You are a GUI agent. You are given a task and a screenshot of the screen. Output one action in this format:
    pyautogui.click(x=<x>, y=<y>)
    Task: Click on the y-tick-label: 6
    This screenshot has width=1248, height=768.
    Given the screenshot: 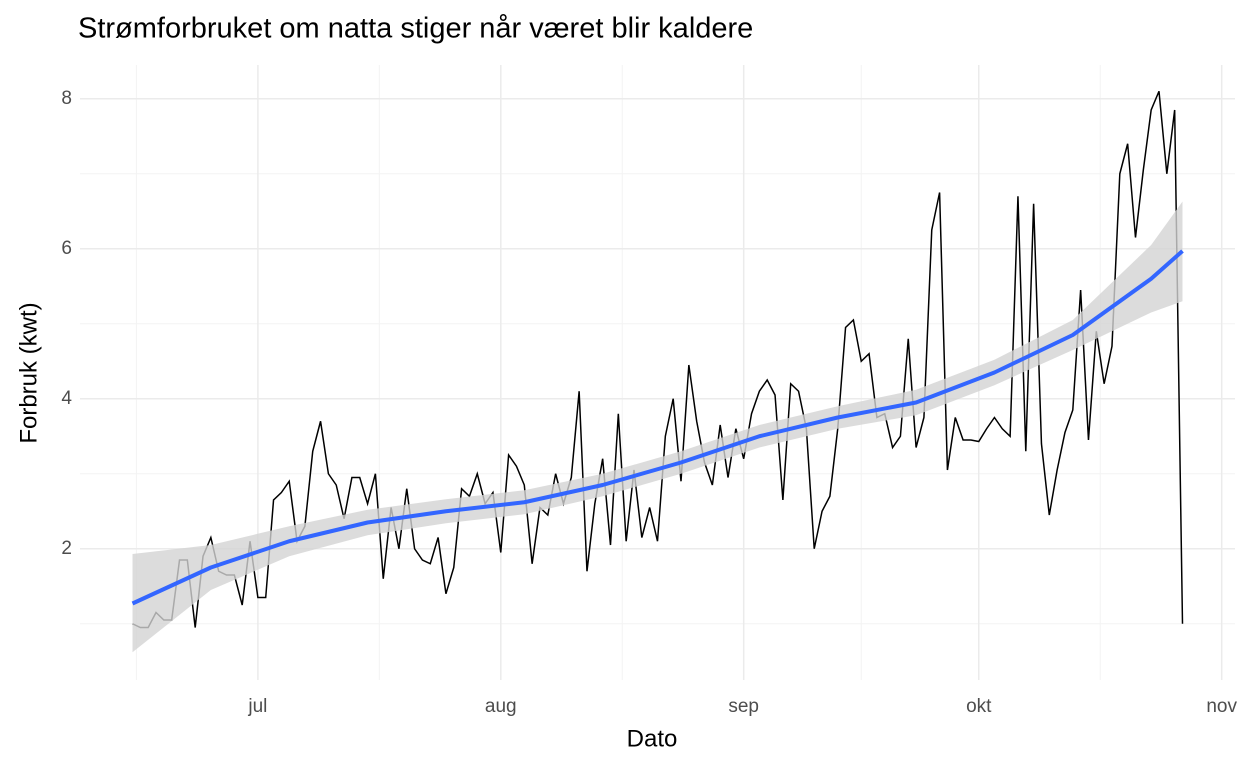 What is the action you would take?
    pyautogui.click(x=66, y=248)
    